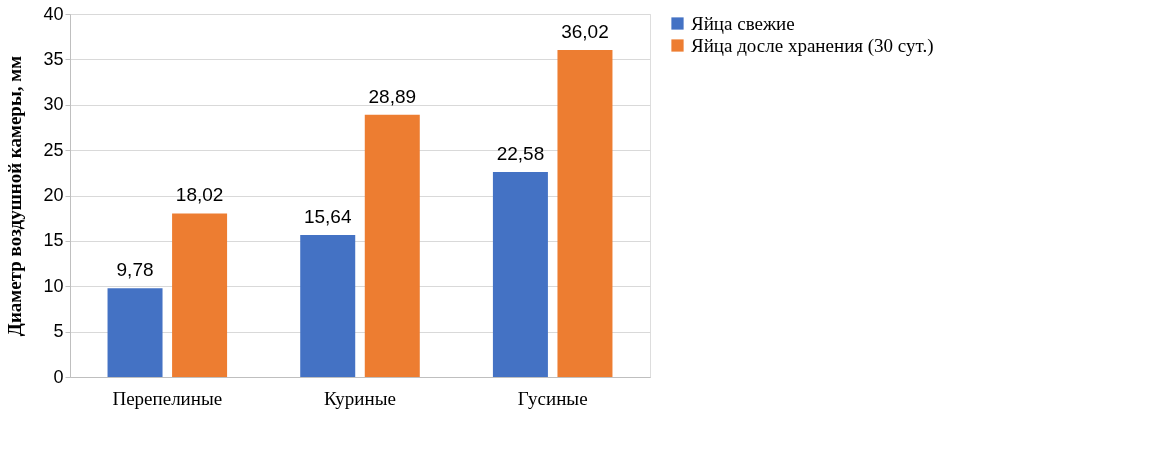 The image size is (1157, 461). I want to click on data-label: 22,58, so click(520, 154).